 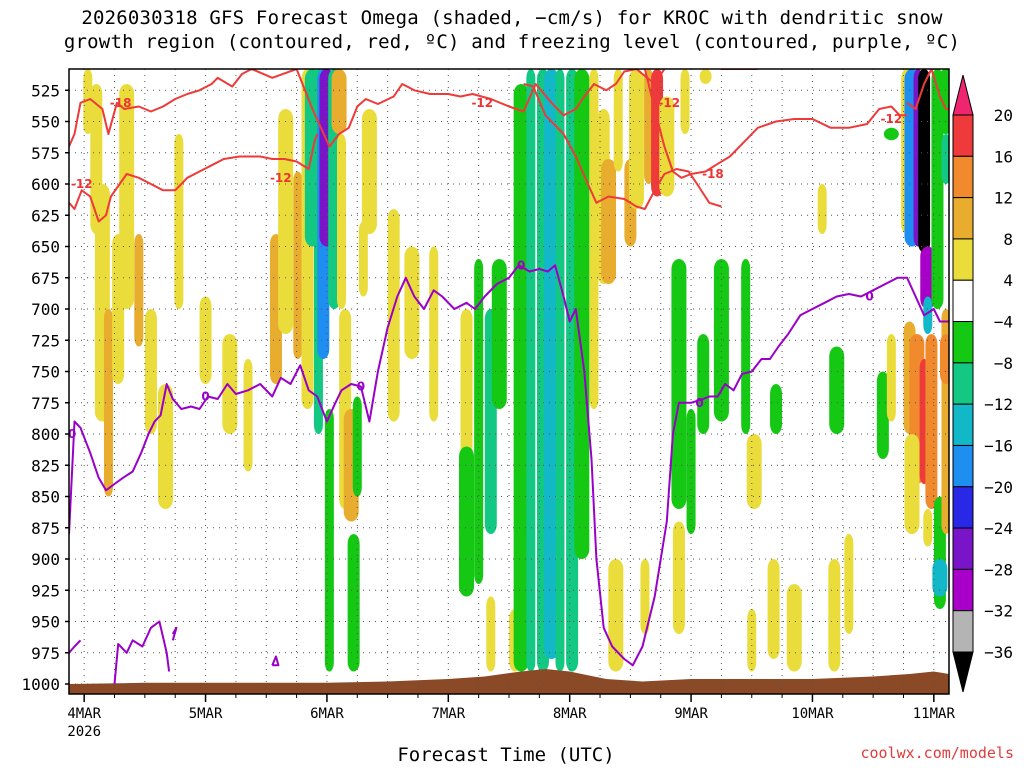 I want to click on colorbar-level-label: 16, so click(x=1003, y=156).